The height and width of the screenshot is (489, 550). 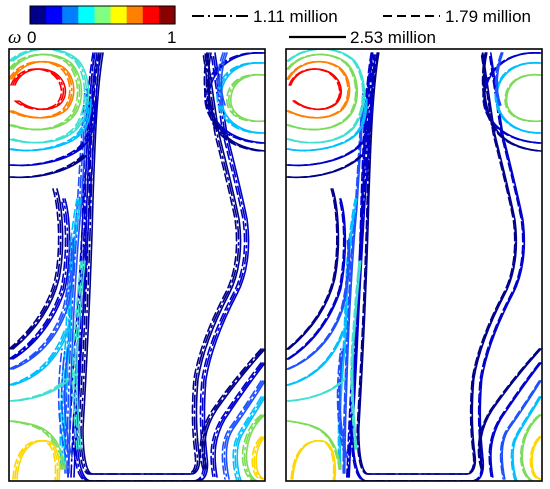 What do you see at coordinates (393, 37) in the screenshot?
I see `legend-label-3: 2.53 million` at bounding box center [393, 37].